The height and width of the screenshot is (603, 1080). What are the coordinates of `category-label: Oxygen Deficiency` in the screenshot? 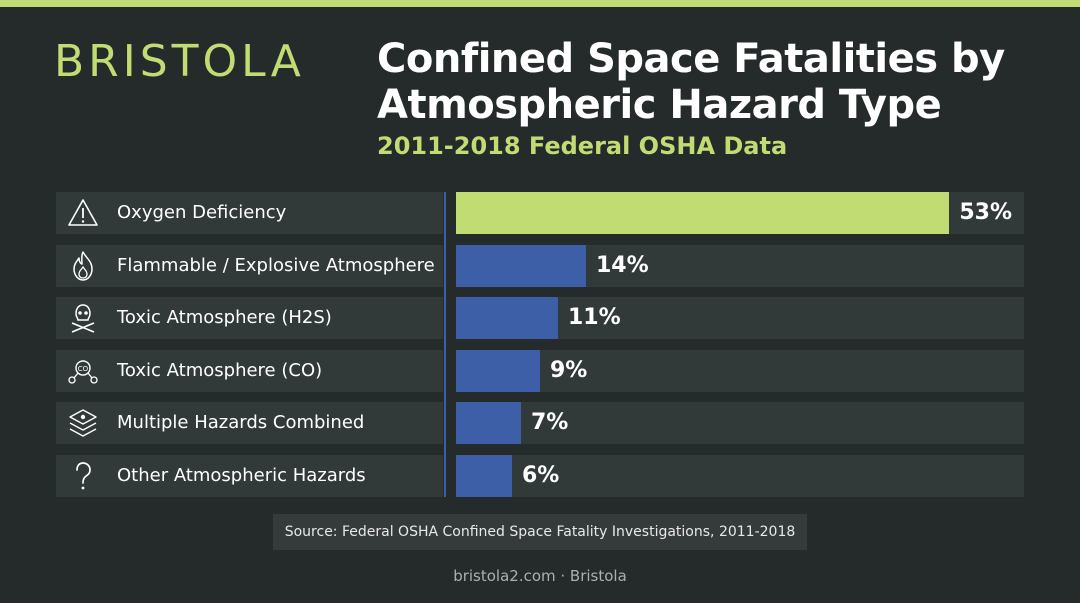 It's located at (202, 212).